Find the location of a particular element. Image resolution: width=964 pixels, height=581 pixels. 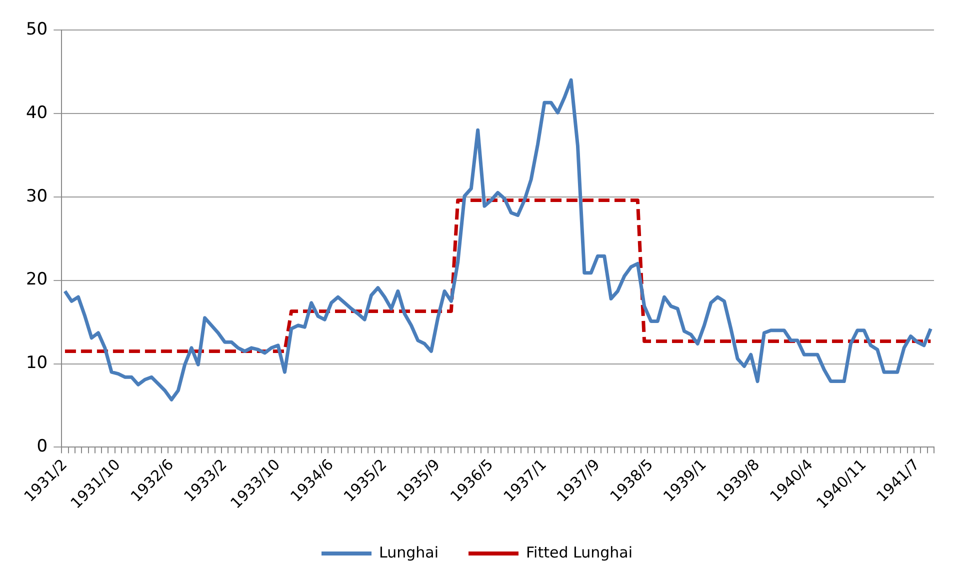

y-tick-label: 40 is located at coordinates (37, 112).